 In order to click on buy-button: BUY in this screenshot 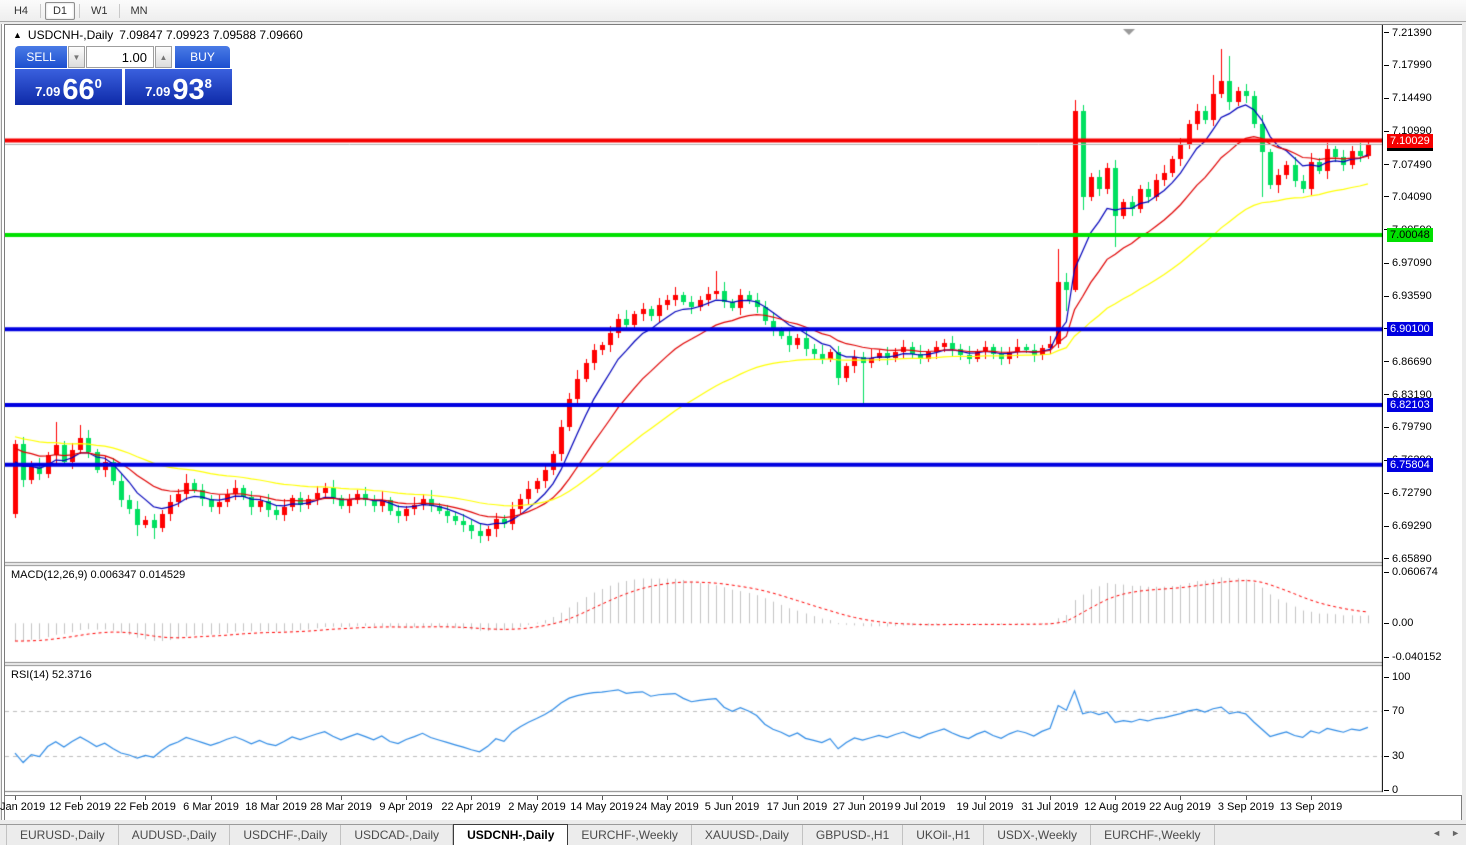, I will do `click(202, 57)`.